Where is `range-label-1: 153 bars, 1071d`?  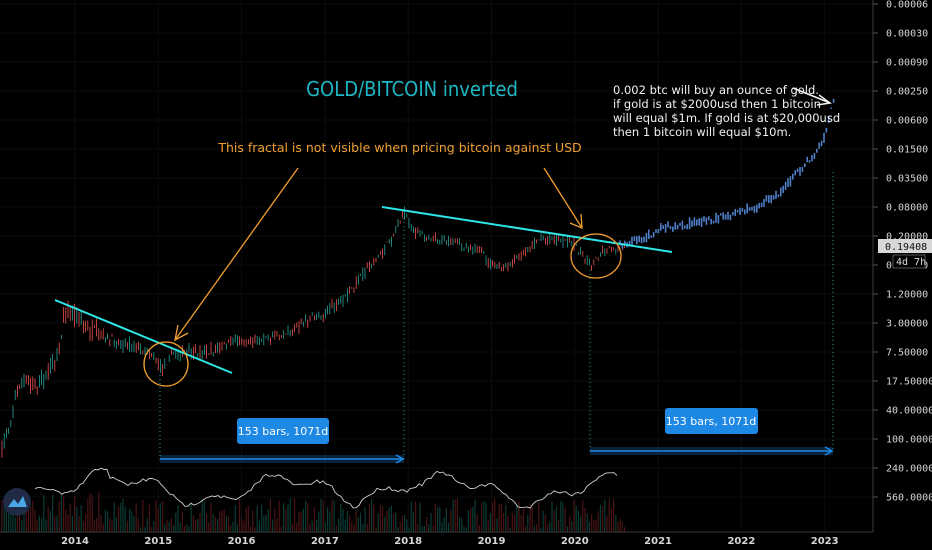 range-label-1: 153 bars, 1071d is located at coordinates (283, 431).